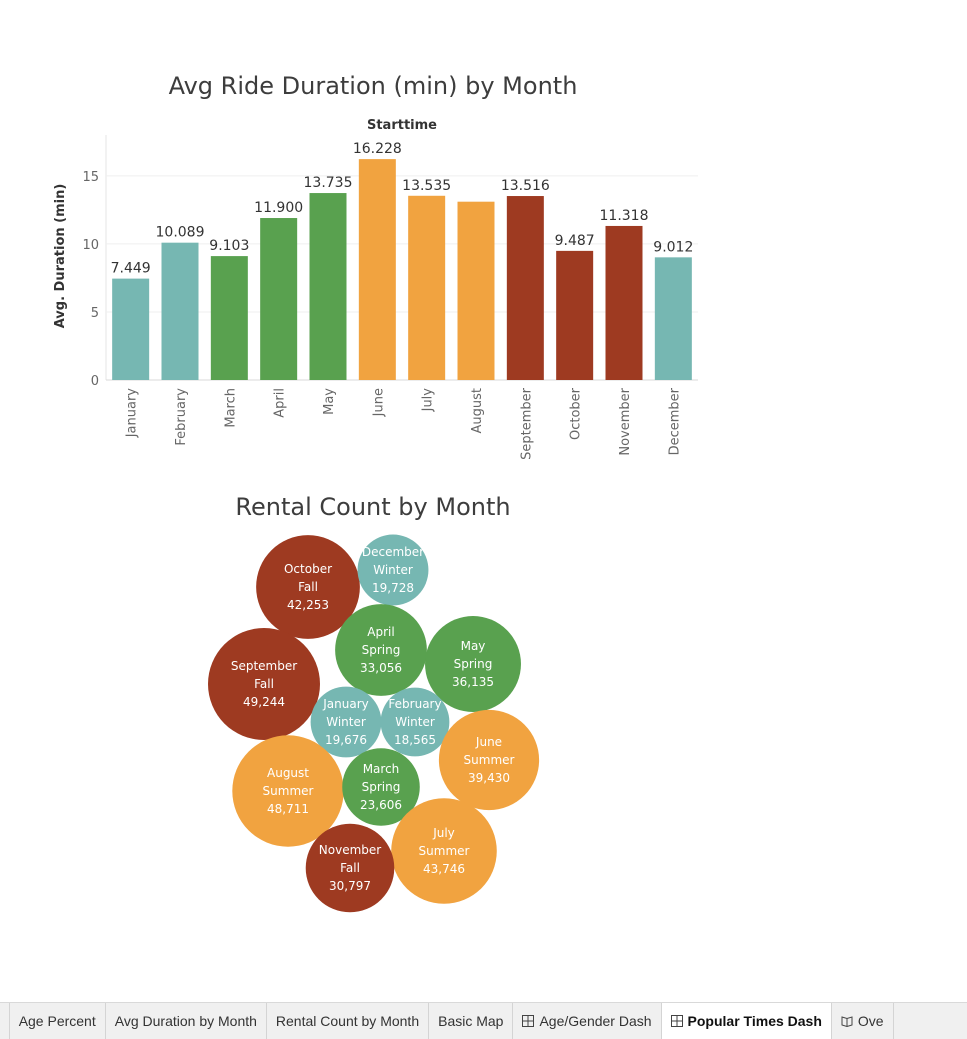 This screenshot has height=1039, width=967. What do you see at coordinates (328, 183) in the screenshot?
I see `bar-data-label: 13.735` at bounding box center [328, 183].